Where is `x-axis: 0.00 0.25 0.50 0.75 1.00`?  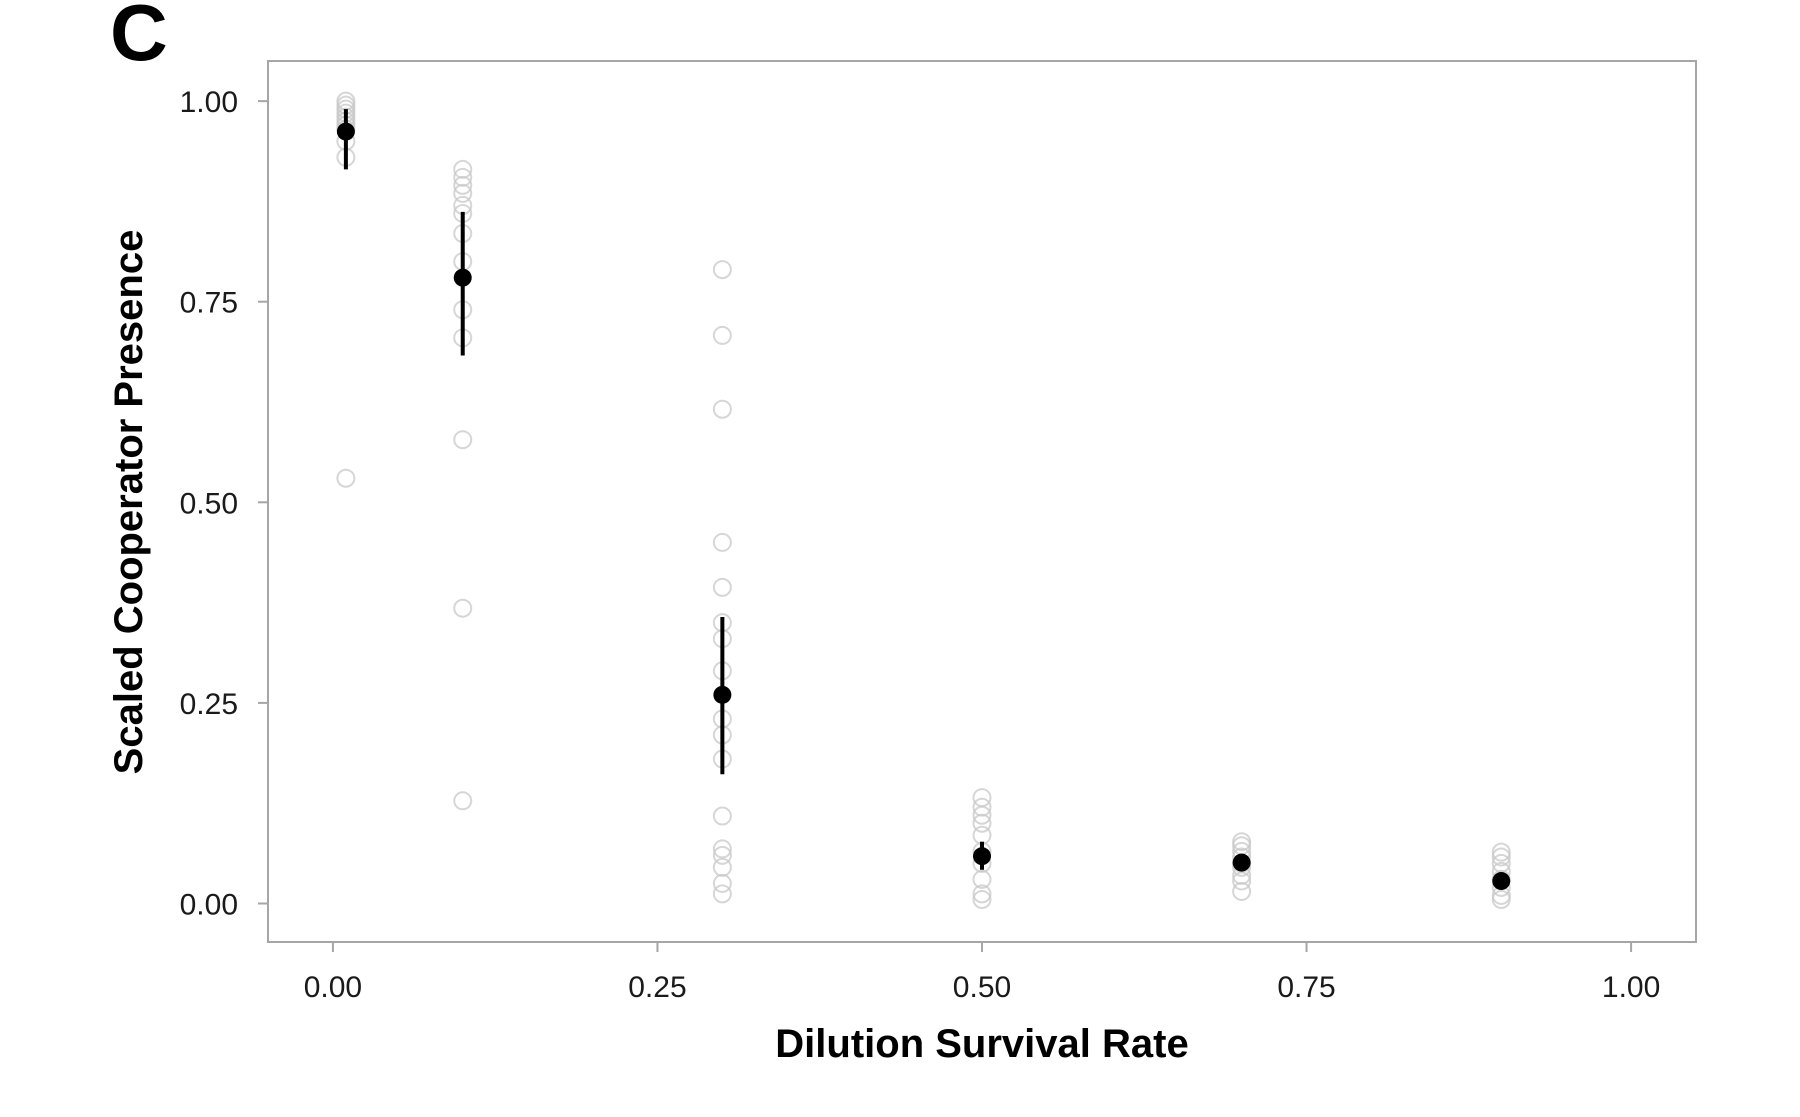 x-axis: 0.00 0.25 0.50 0.75 1.00 is located at coordinates (982, 973).